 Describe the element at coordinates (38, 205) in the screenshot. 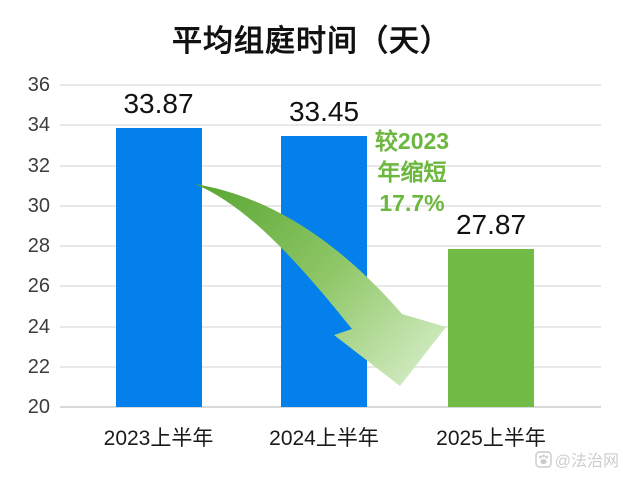

I see `y-tick-label: 30` at that location.